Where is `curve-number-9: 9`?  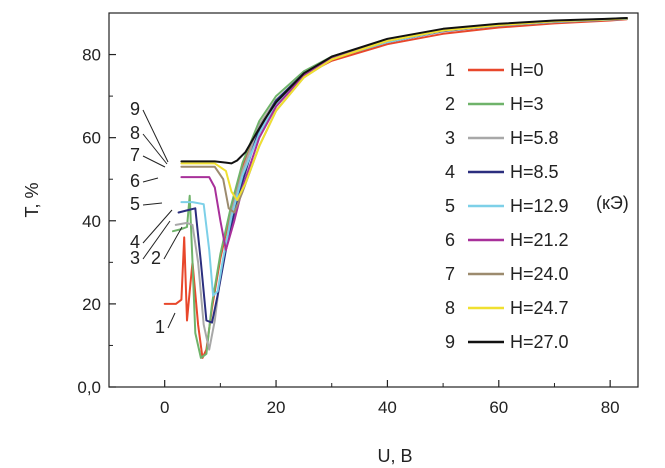 curve-number-9: 9 is located at coordinates (135, 109).